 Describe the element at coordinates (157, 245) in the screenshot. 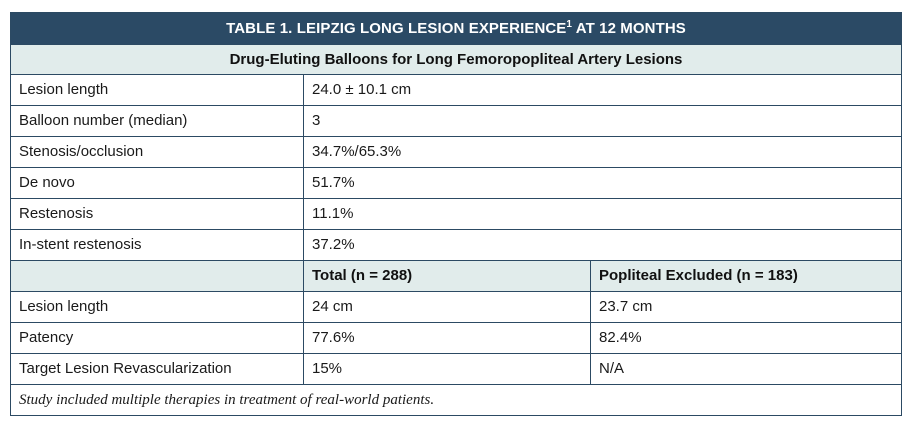

I see `row-label: In-stent restenosis` at that location.